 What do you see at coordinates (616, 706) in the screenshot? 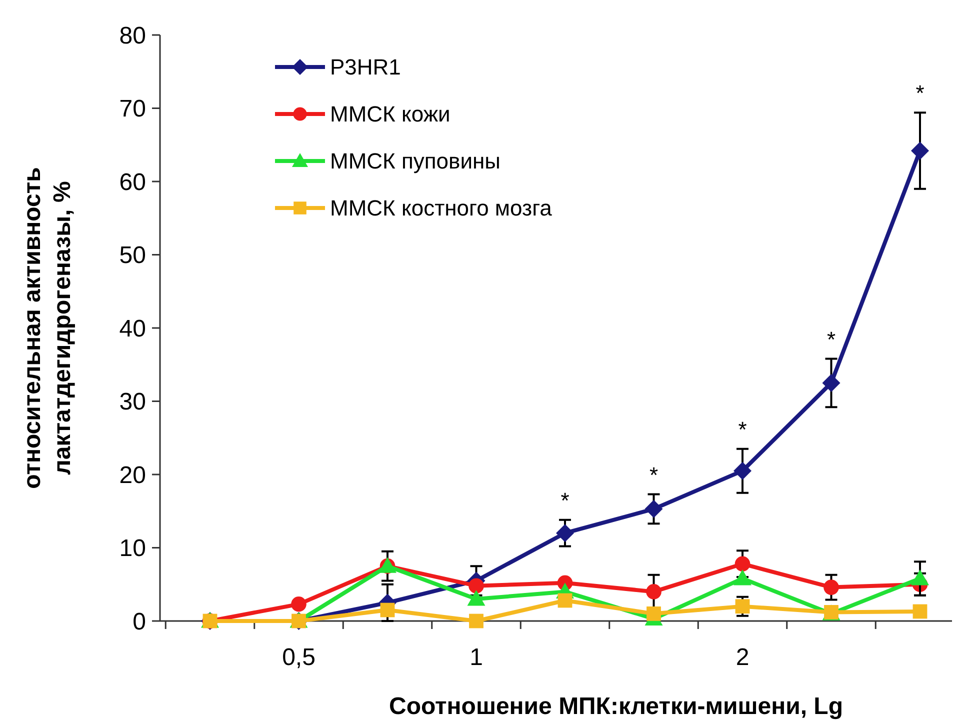
I see `x-axis-title: Соотношение МПК:клетки-мишени, Lg` at bounding box center [616, 706].